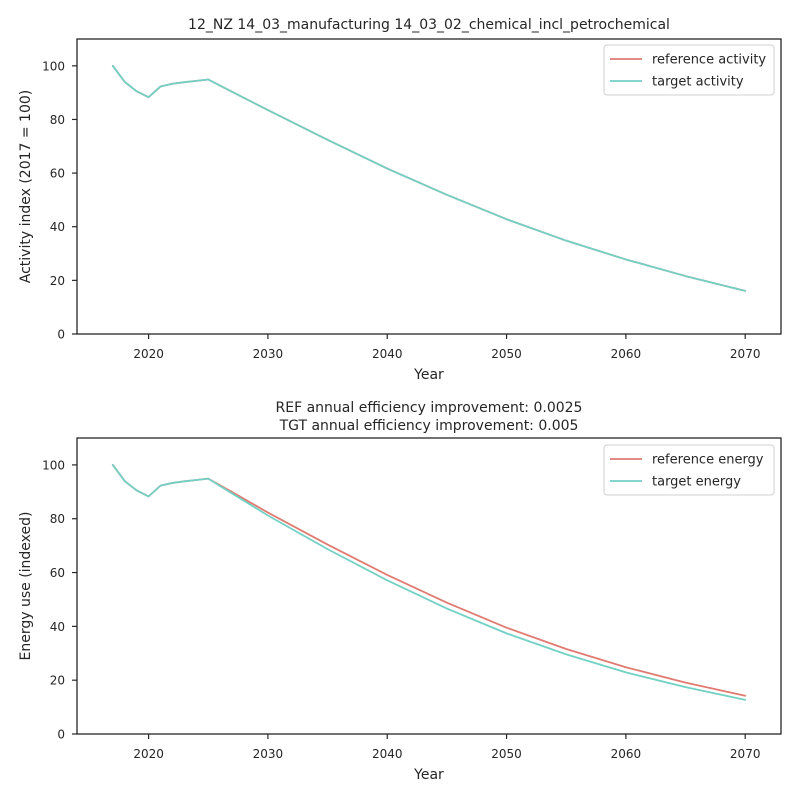 The width and height of the screenshot is (800, 800). Describe the element at coordinates (696, 482) in the screenshot. I see `legend-entry-label: target energy` at that location.